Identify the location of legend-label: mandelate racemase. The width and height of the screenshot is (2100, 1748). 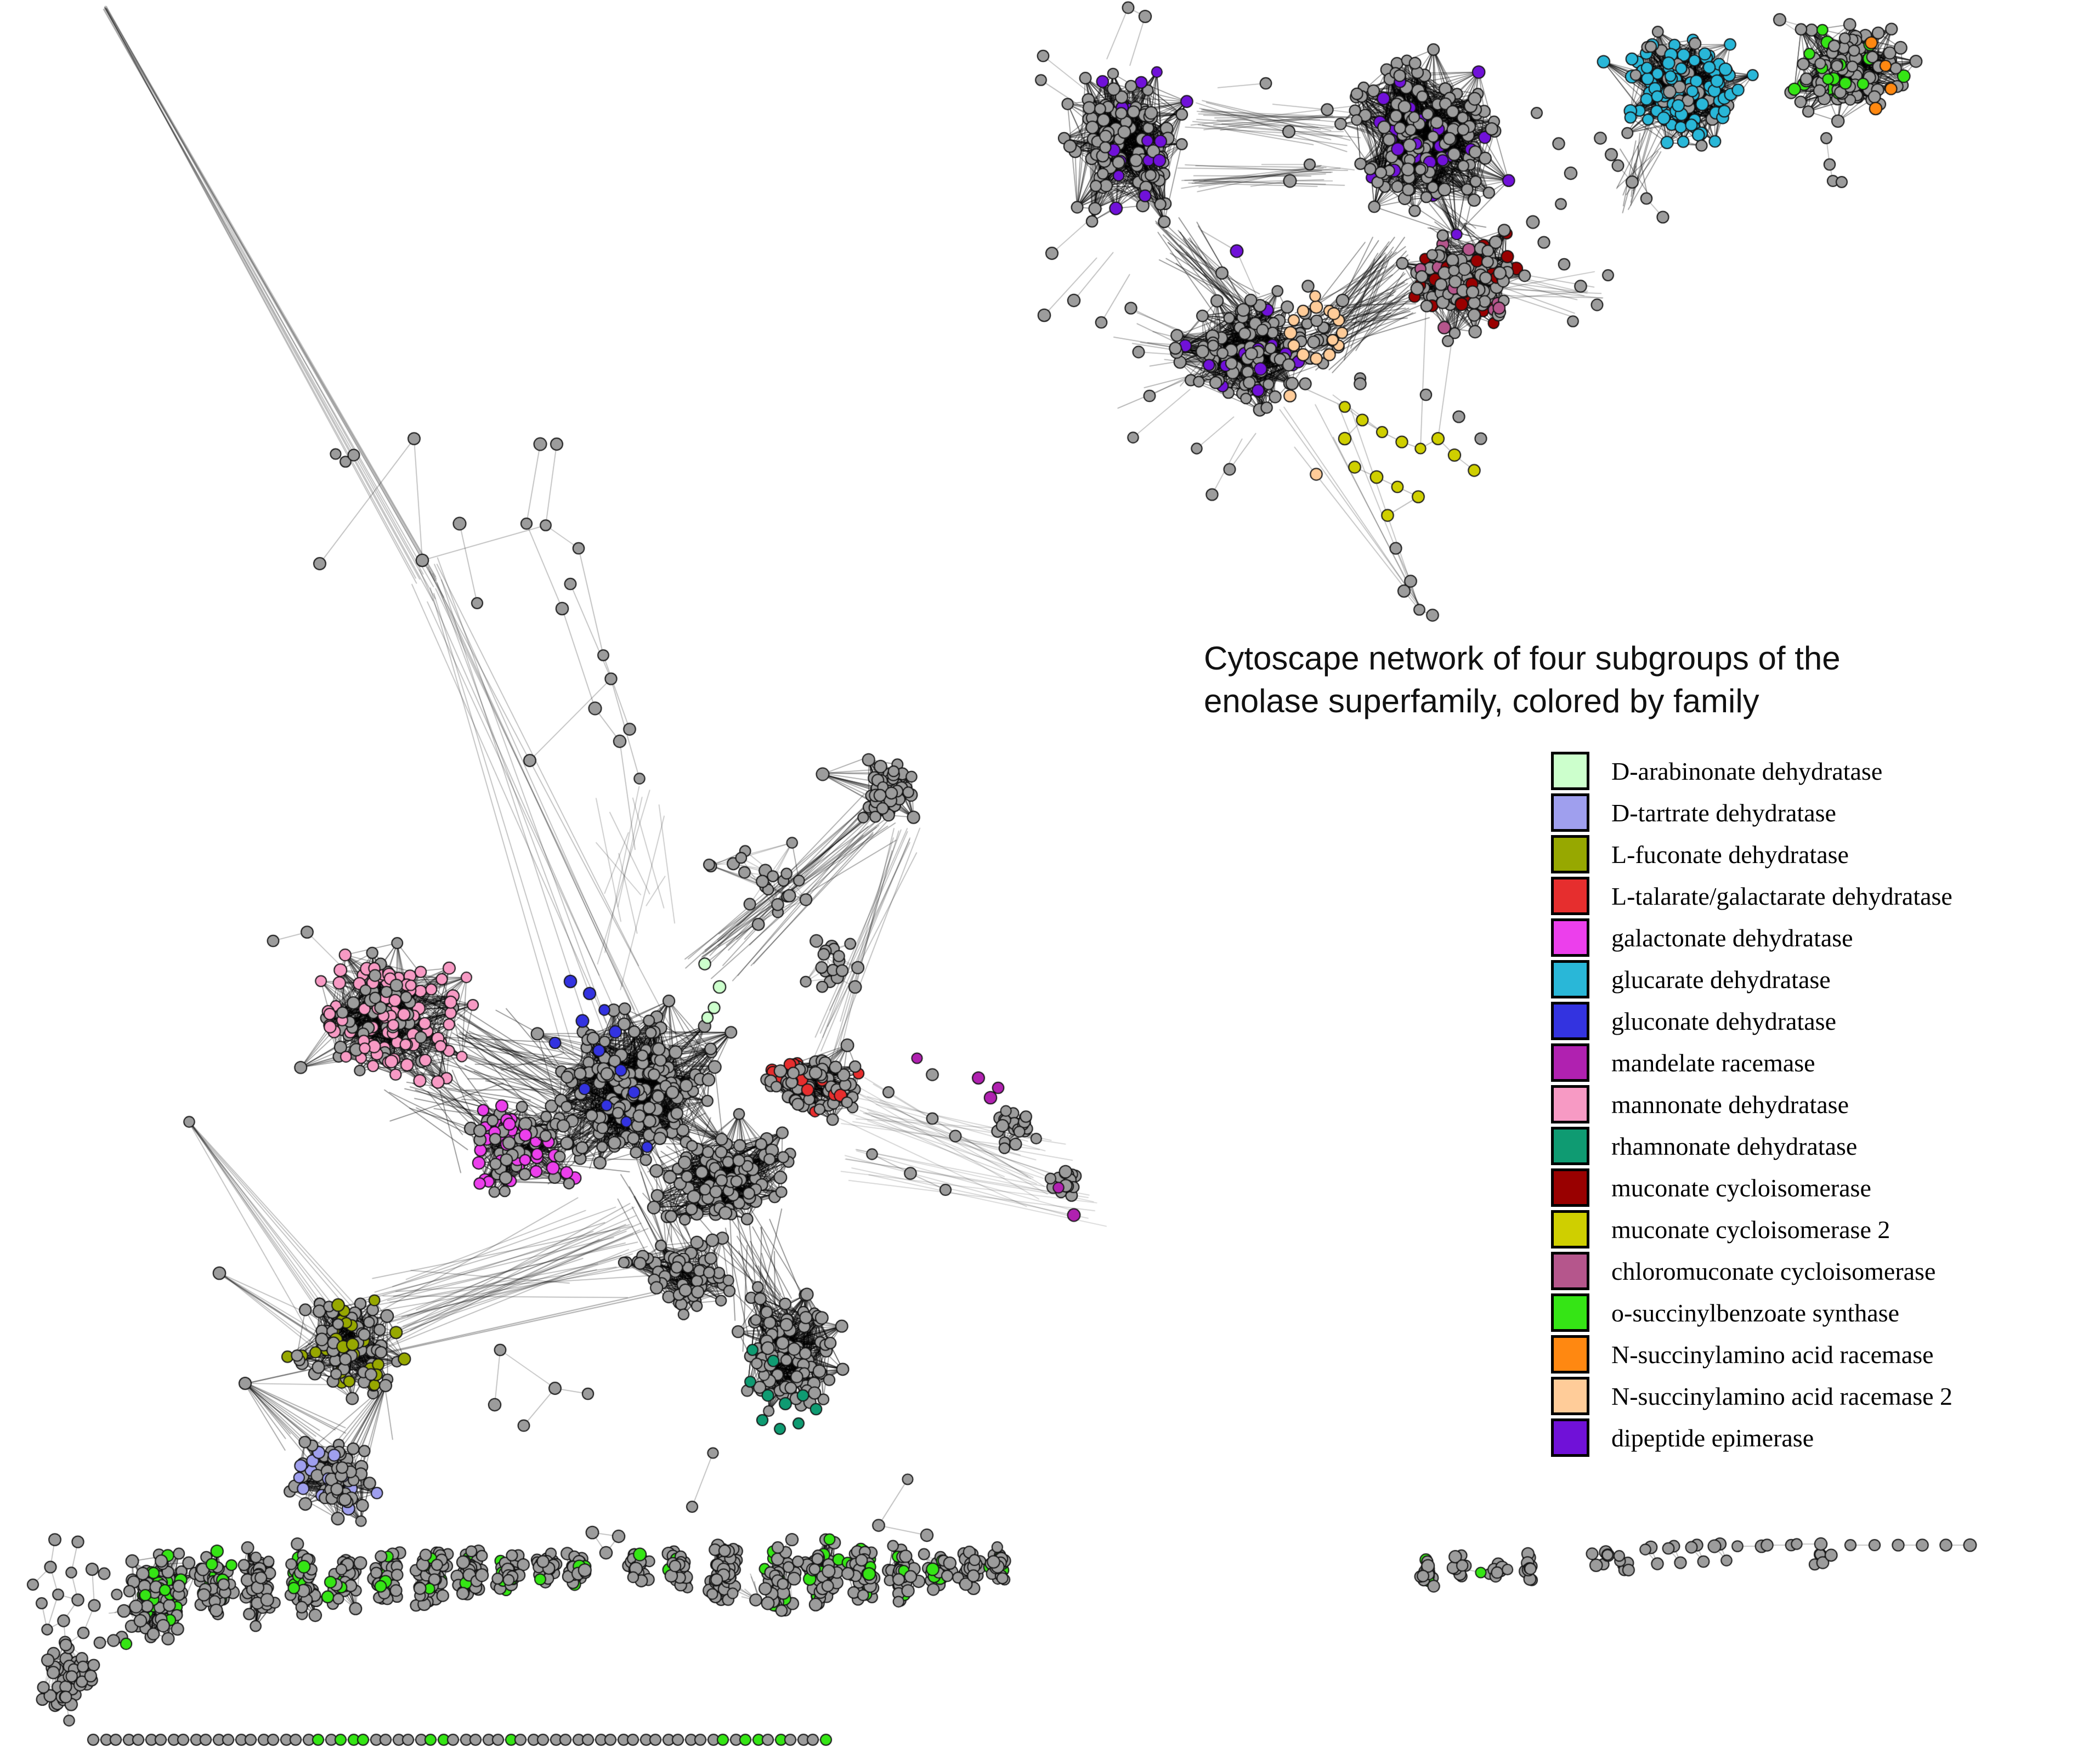
(1713, 1062).